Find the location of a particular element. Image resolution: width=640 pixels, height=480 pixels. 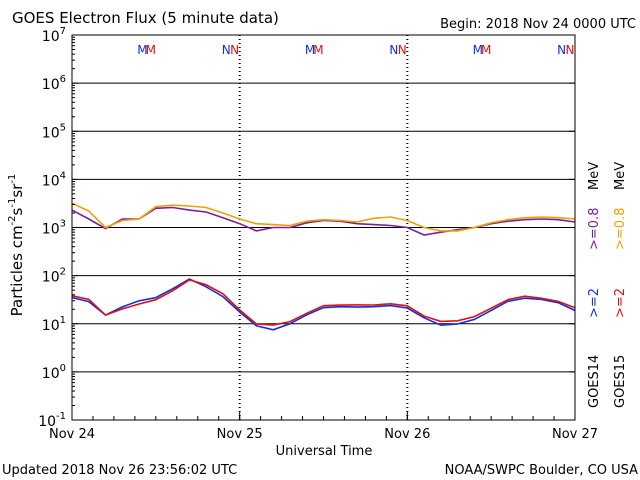

y-tick-exponent: 5 is located at coordinates (63, 127).